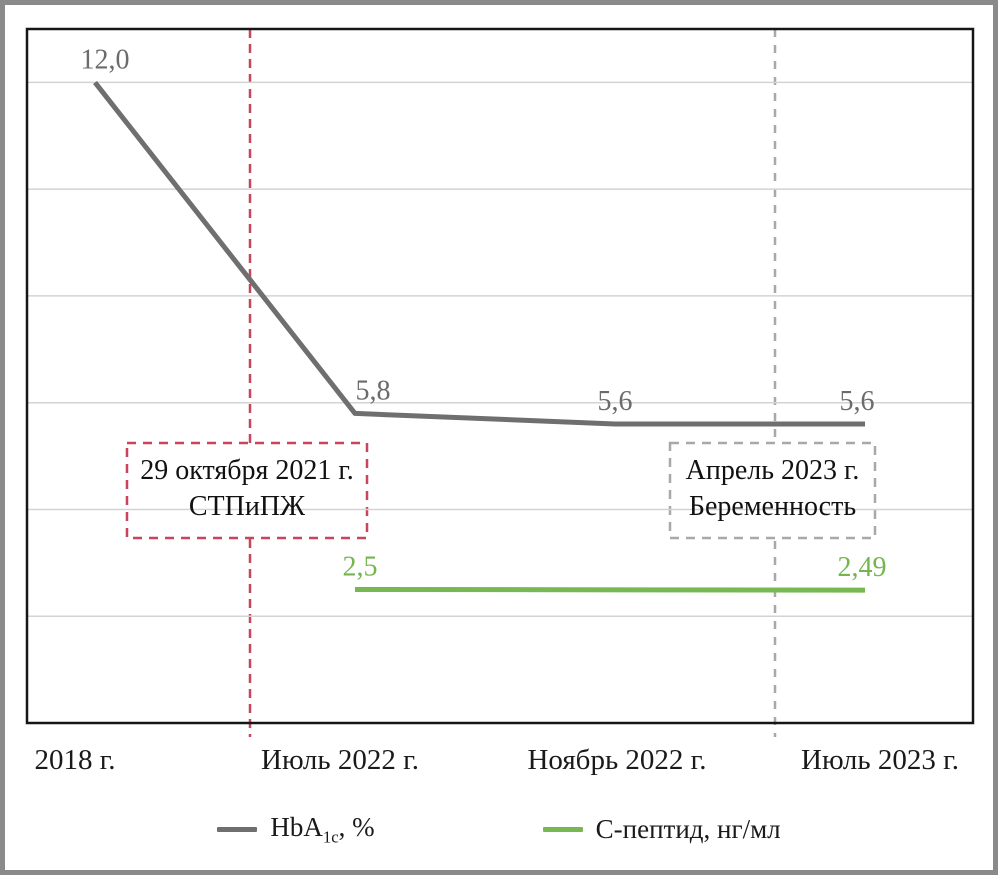  What do you see at coordinates (499, 829) in the screenshot?
I see `legend: HbA1c, % С-пептид, нг/мл` at bounding box center [499, 829].